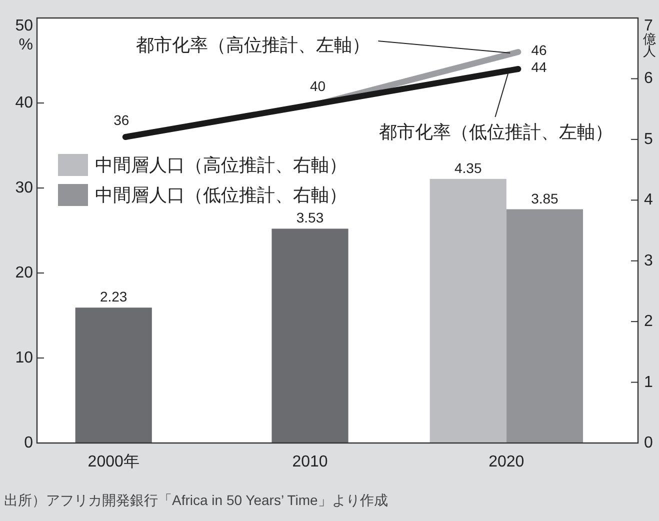  I want to click on y-tick-label: 10, so click(24, 358).